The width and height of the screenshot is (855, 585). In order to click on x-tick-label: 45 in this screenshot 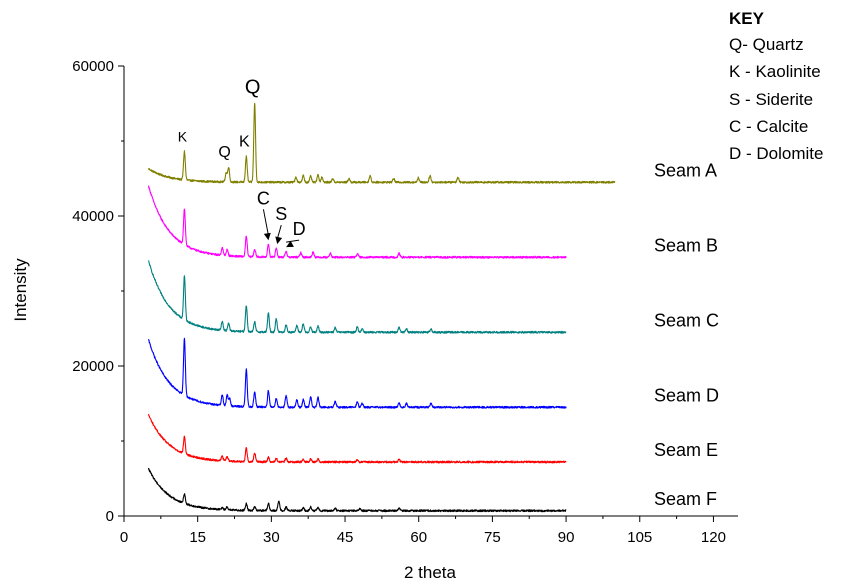, I will do `click(345, 537)`.